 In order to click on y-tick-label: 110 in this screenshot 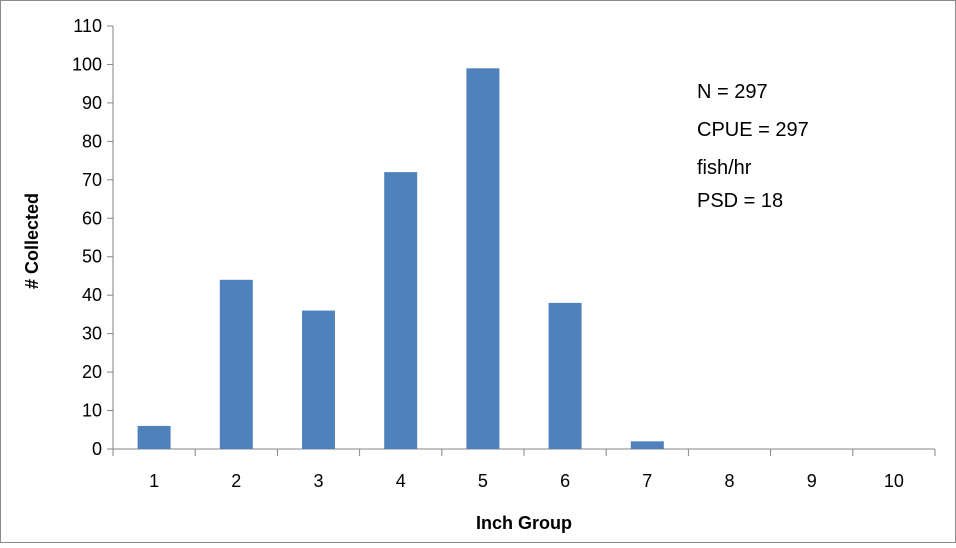, I will do `click(87, 26)`.